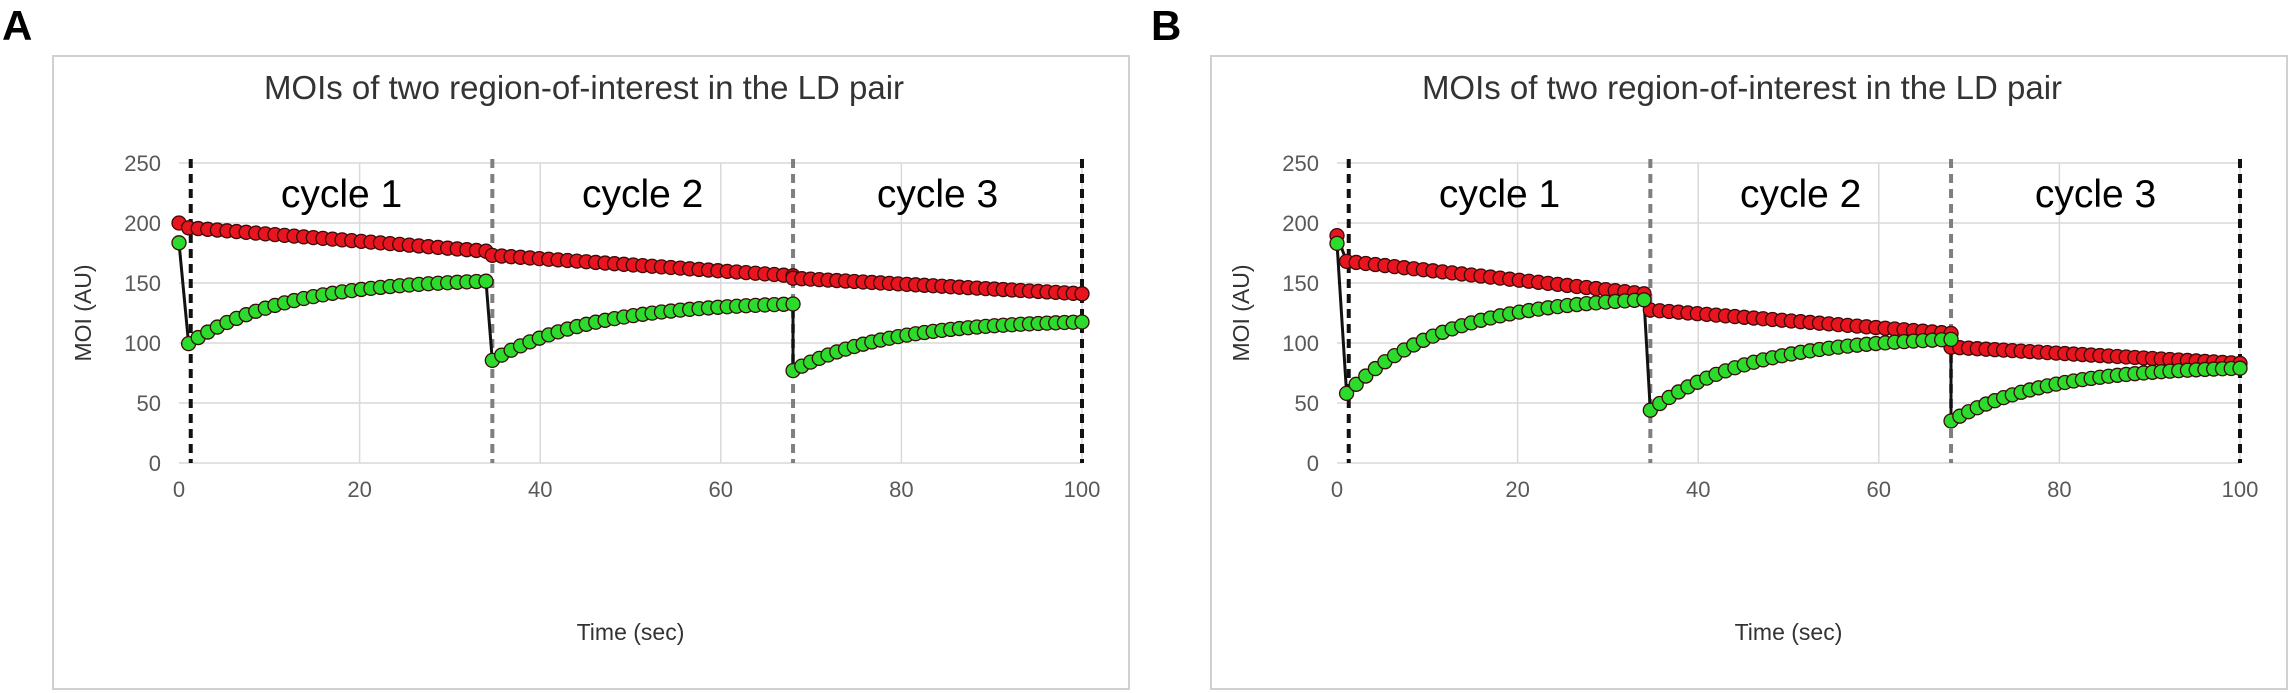 The image size is (2293, 693). I want to click on data-point-red, so click(1082, 294).